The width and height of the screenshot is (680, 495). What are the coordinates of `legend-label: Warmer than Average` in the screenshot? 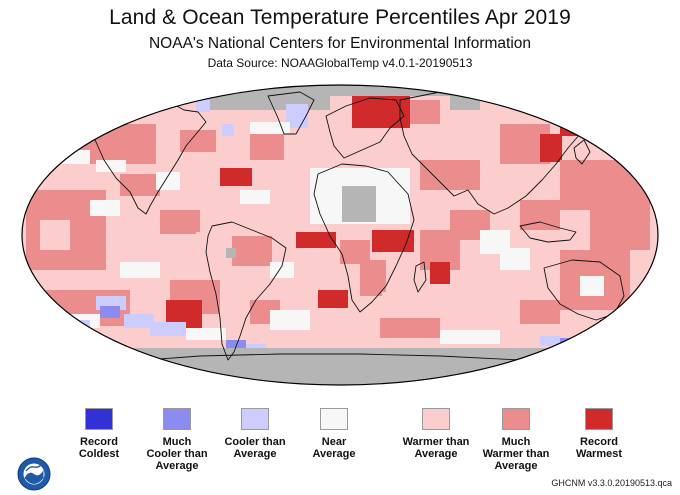 It's located at (436, 448).